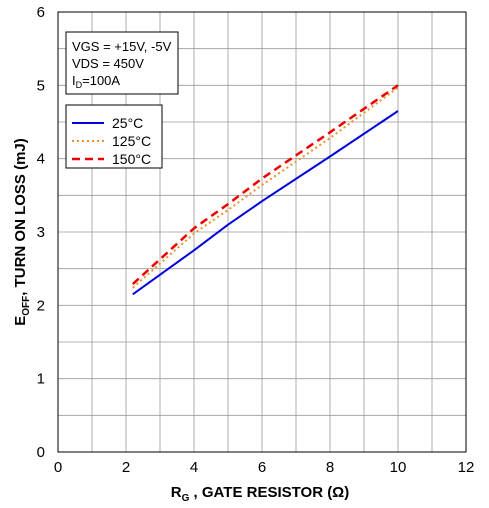  What do you see at coordinates (398, 467) in the screenshot?
I see `x-tick-label: 10` at bounding box center [398, 467].